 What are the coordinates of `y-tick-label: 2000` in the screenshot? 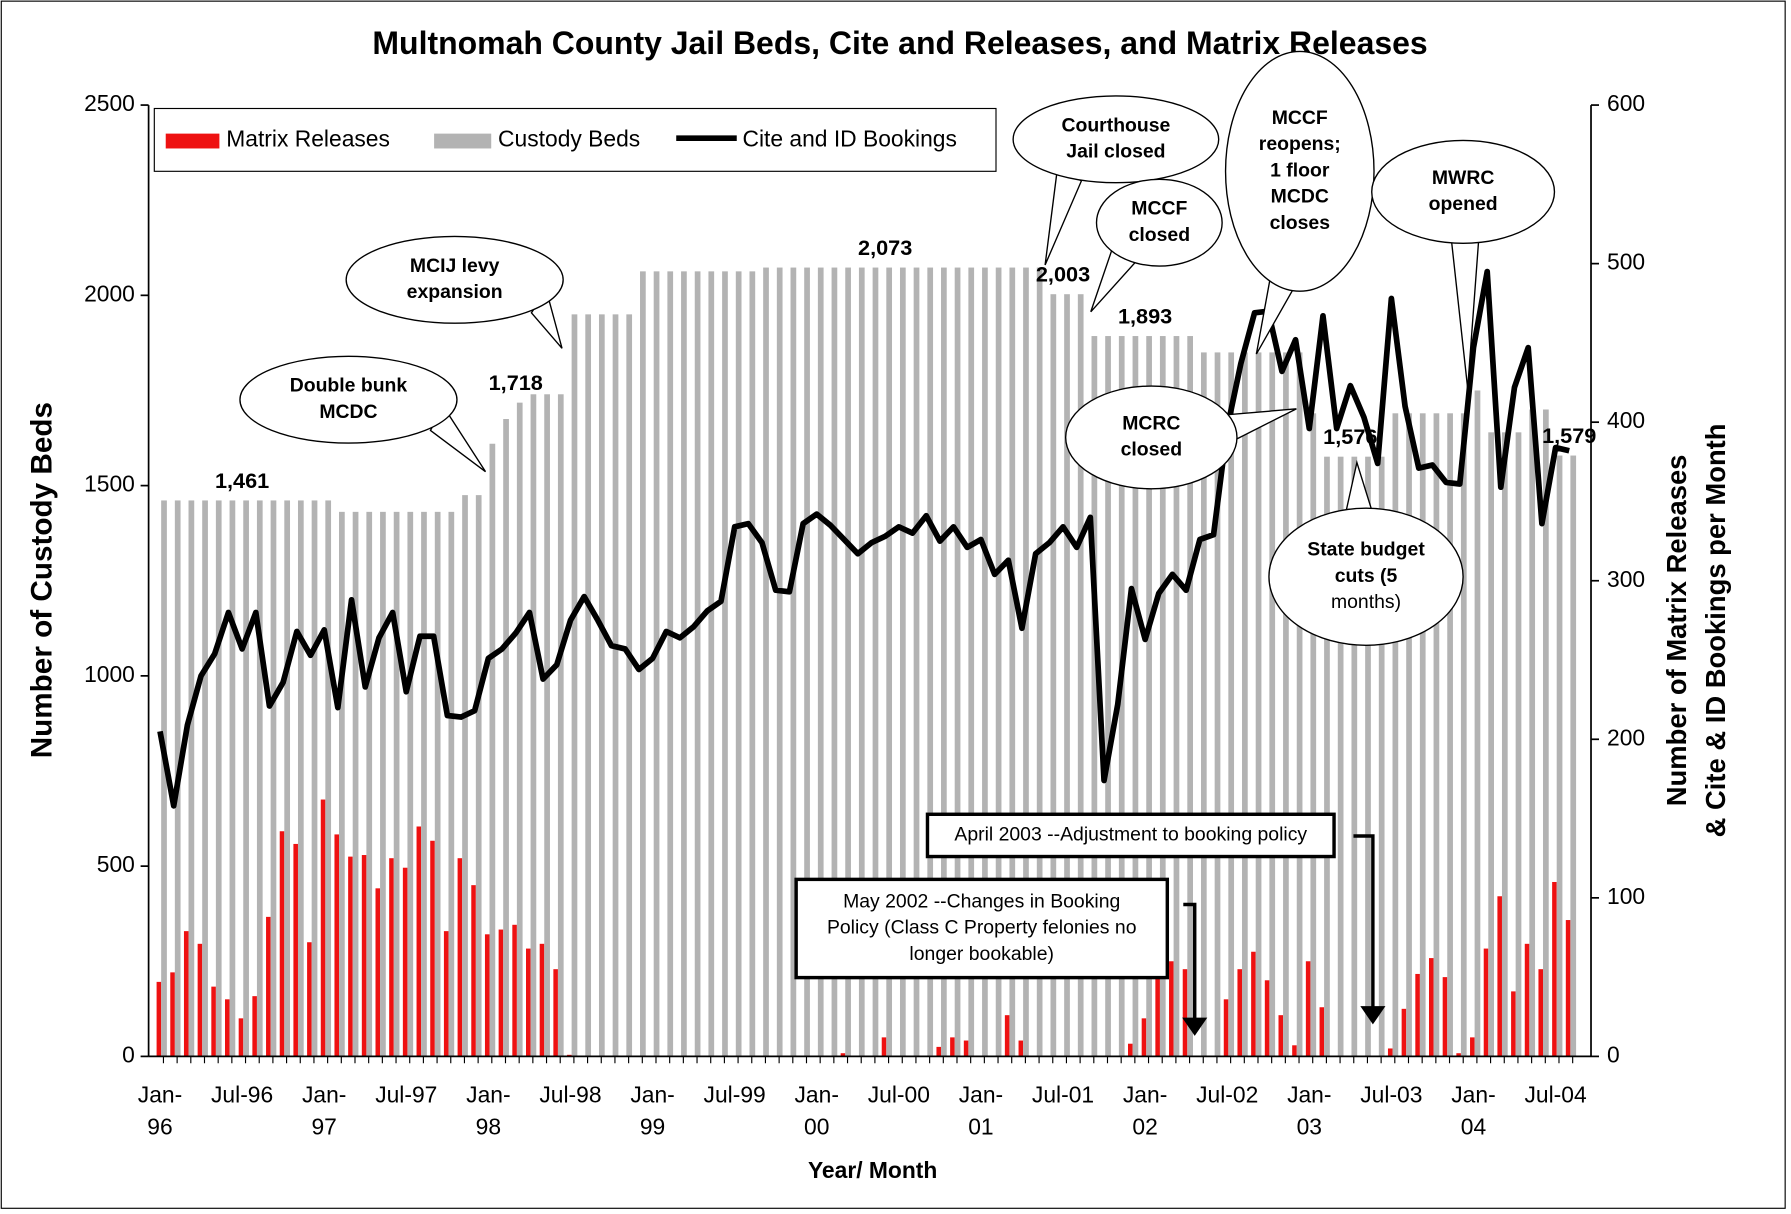 It's located at (109, 293).